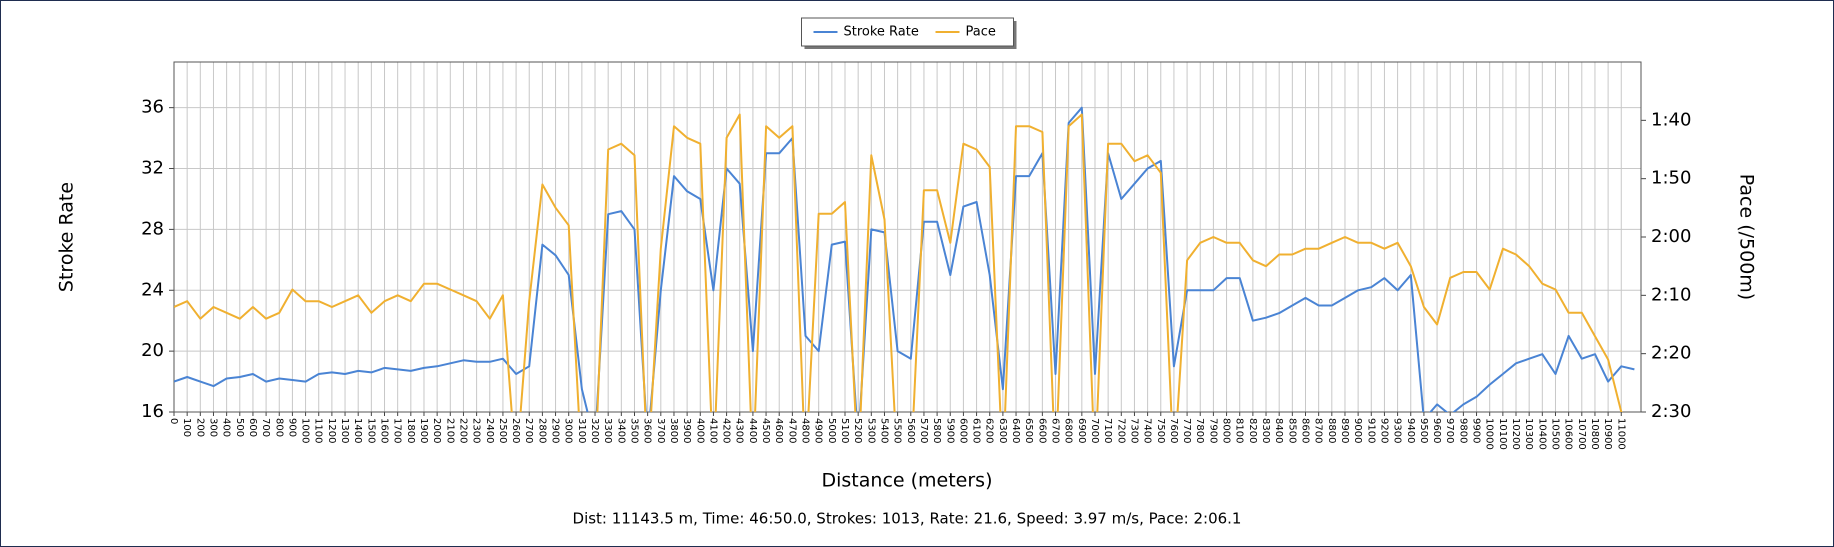 Image resolution: width=1834 pixels, height=547 pixels. What do you see at coordinates (1107, 430) in the screenshot?
I see `x-tick-label: 7100` at bounding box center [1107, 430].